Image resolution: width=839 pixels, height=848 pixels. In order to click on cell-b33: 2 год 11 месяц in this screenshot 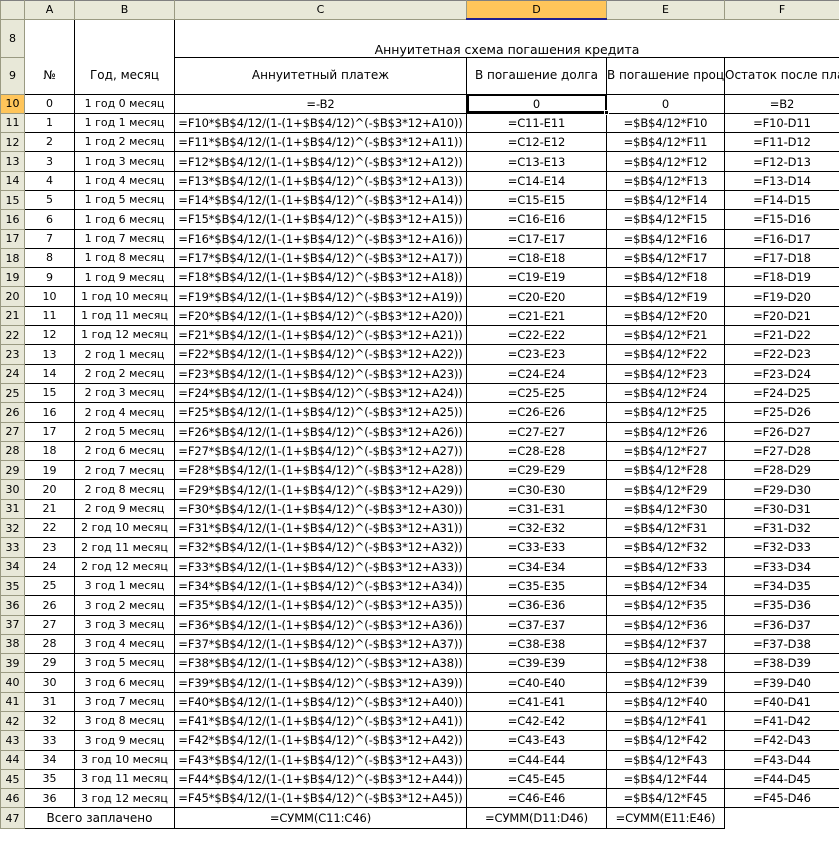, I will do `click(124, 547)`.